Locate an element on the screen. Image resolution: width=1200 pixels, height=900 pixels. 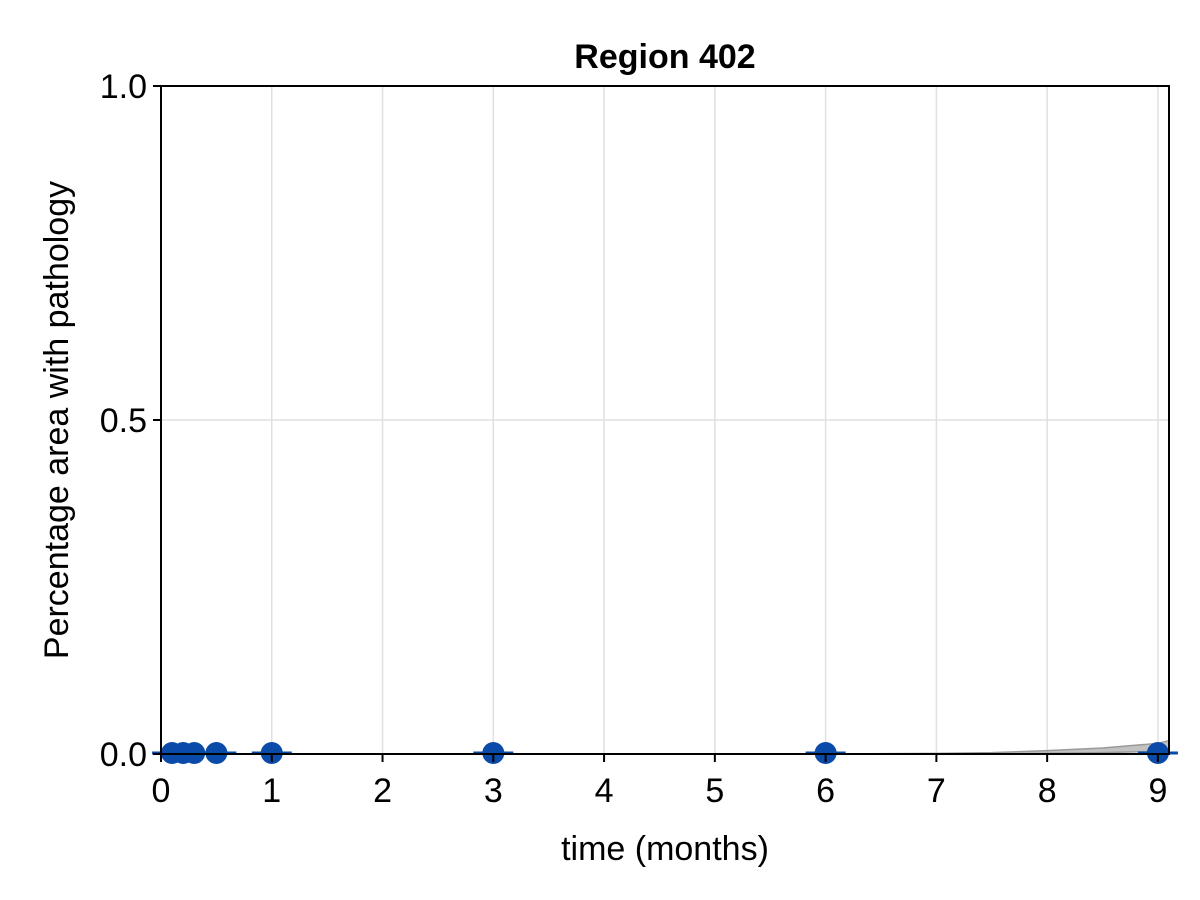
x-tick-label: 3 is located at coordinates (493, 791).